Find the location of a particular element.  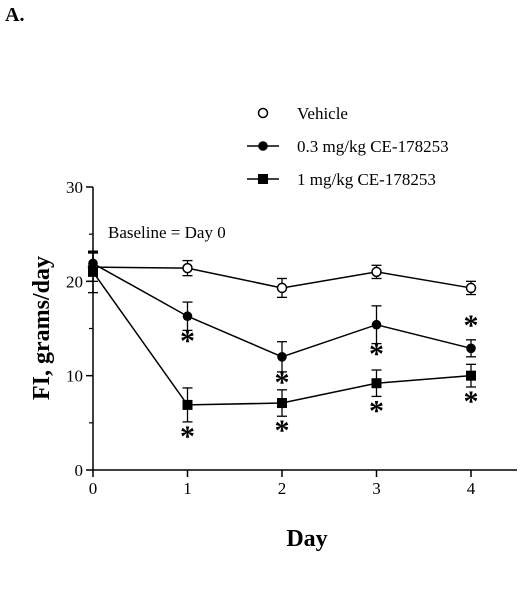

y-tick-label: 30 is located at coordinates (74, 187).